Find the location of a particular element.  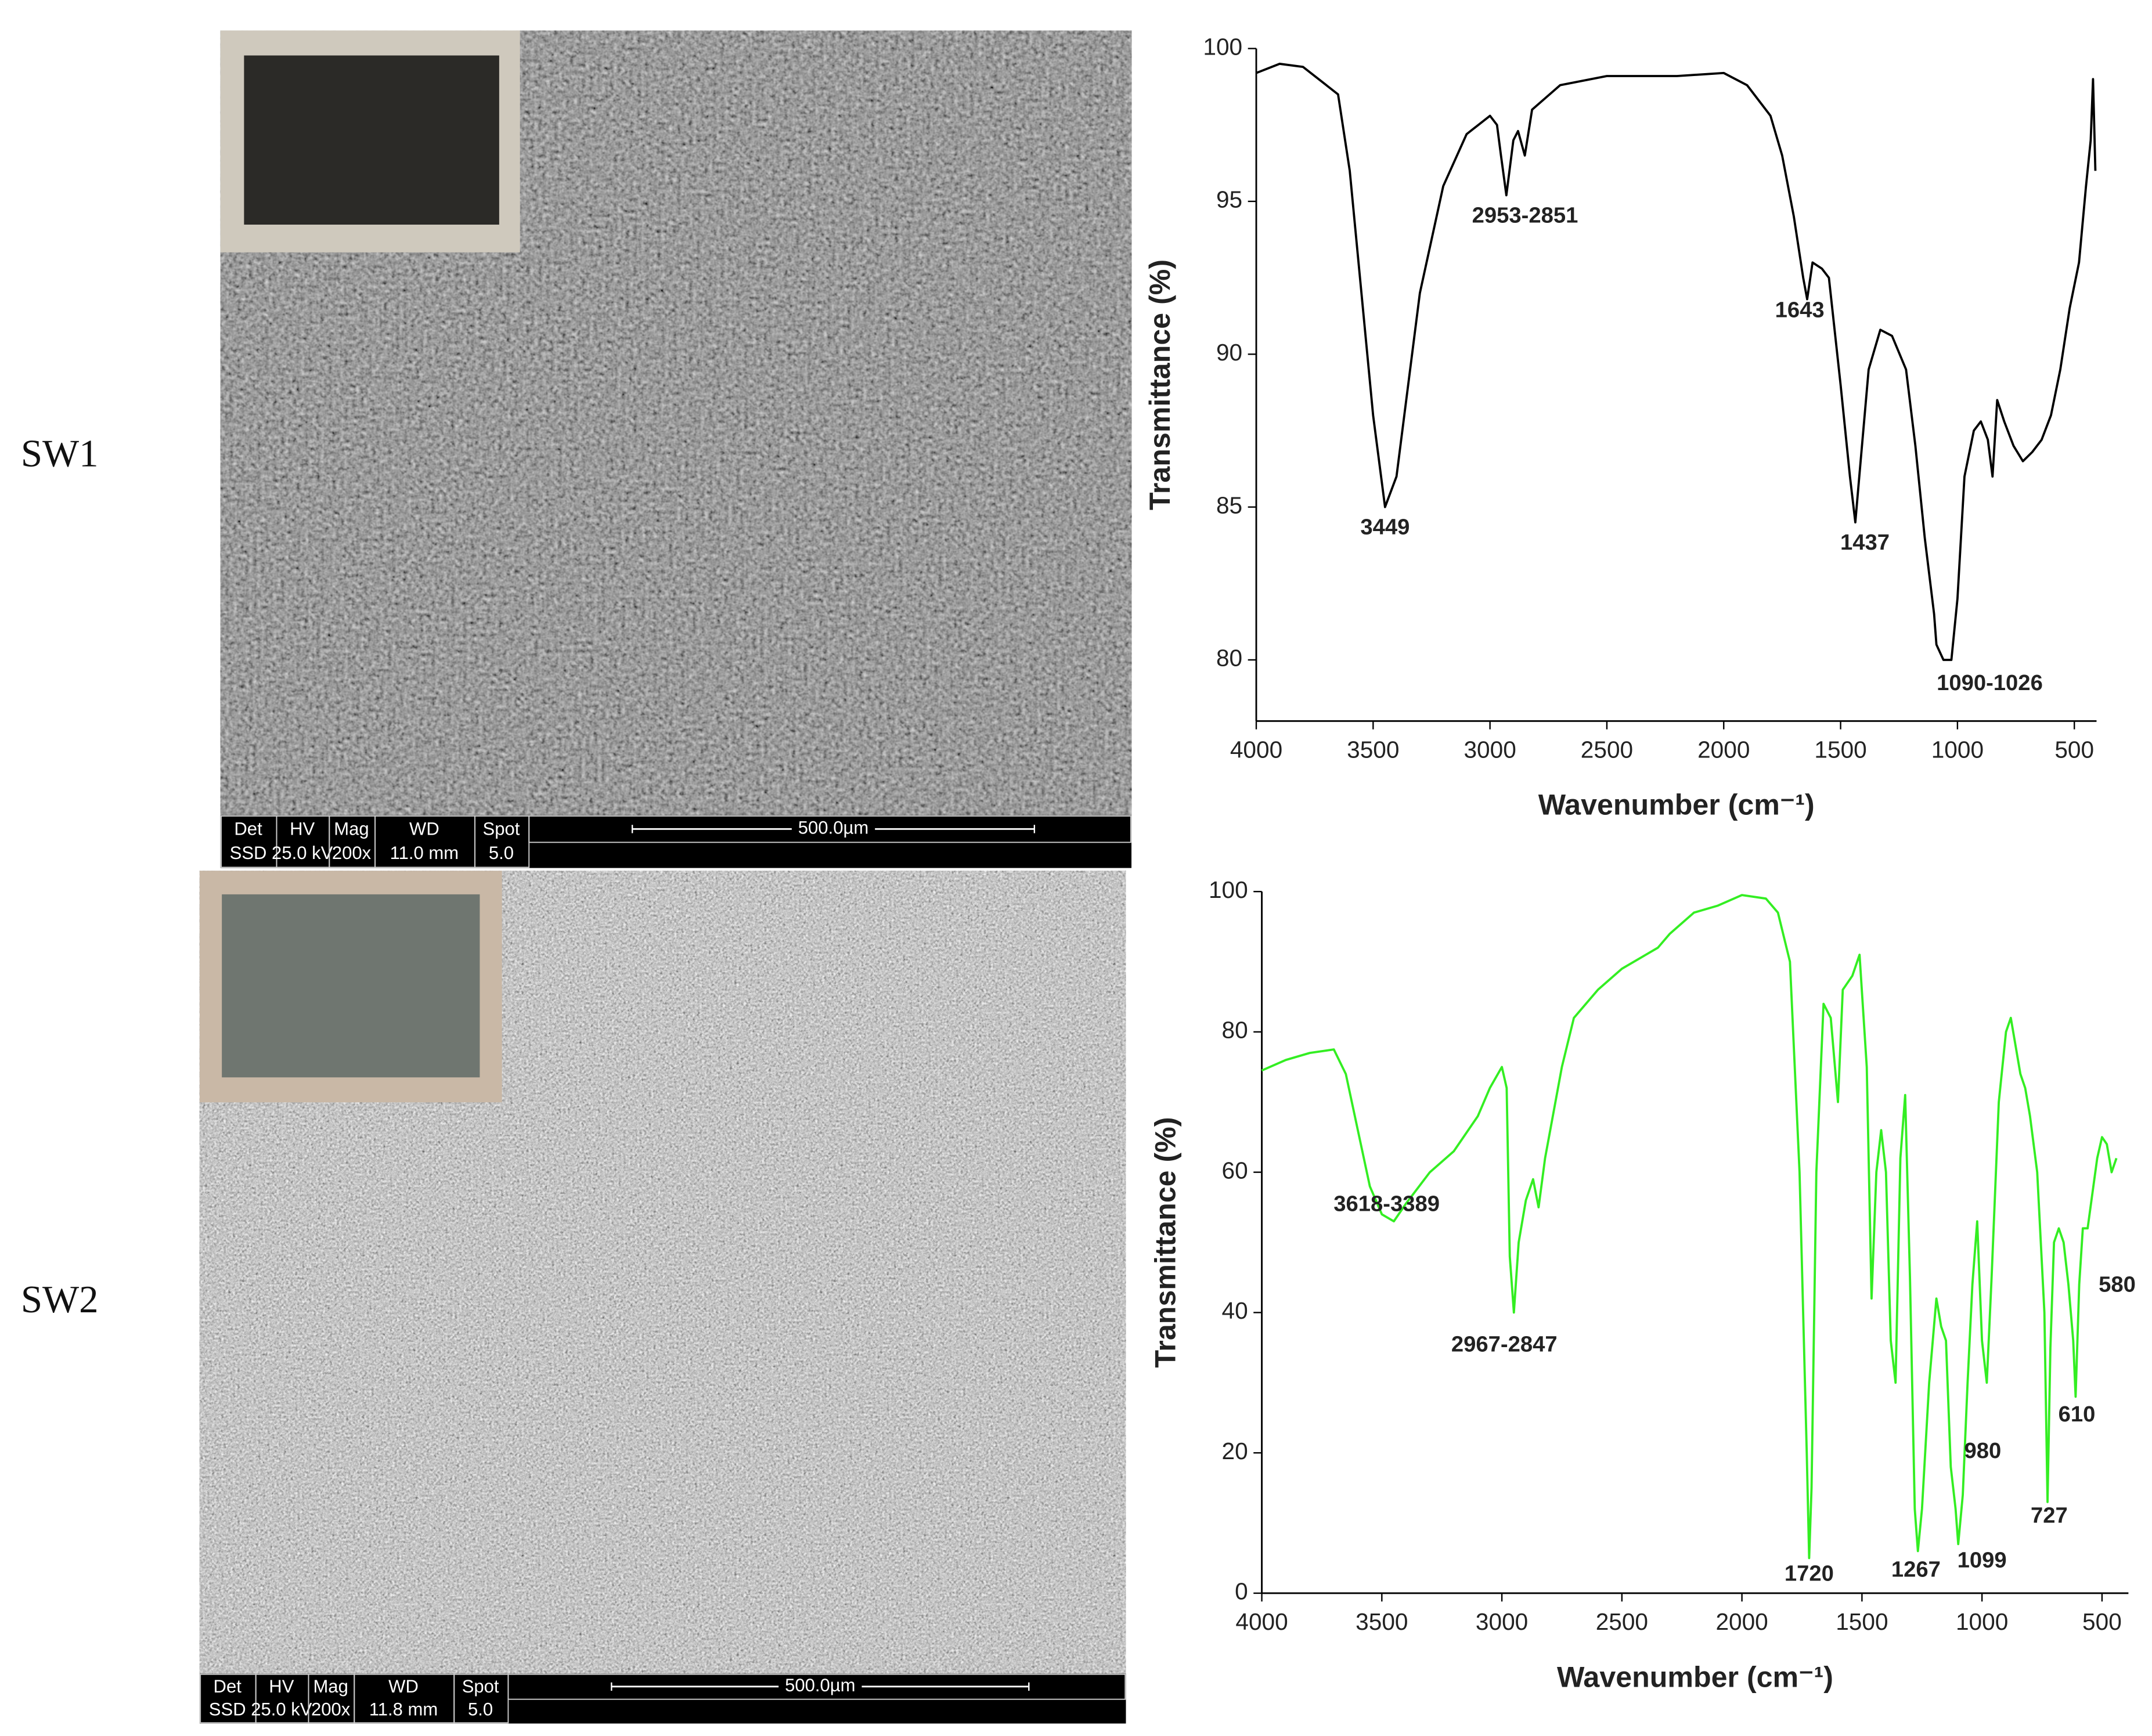

peak-label: 1720 is located at coordinates (1809, 1573).